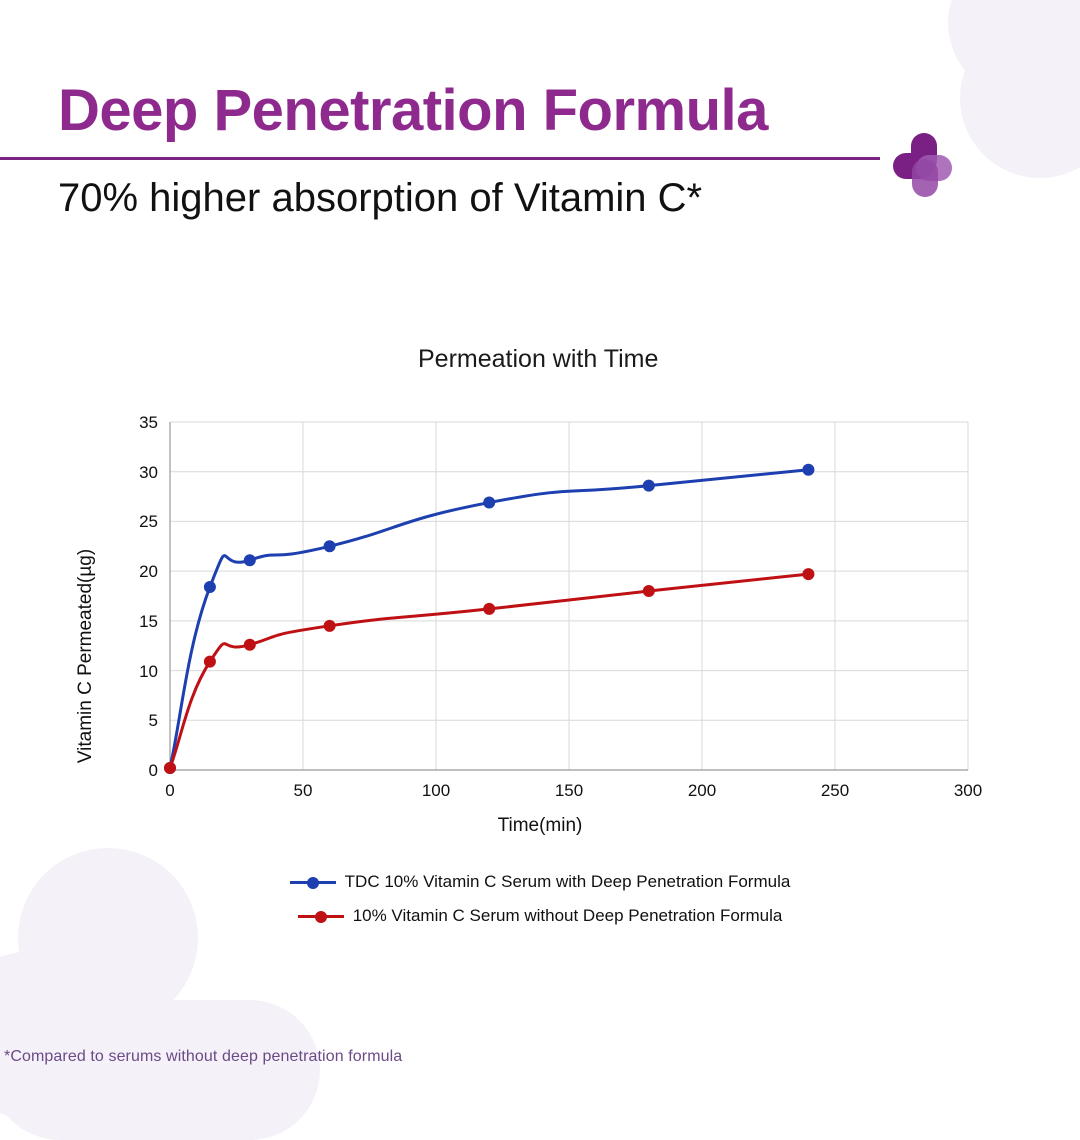 The image size is (1080, 1140). I want to click on cross-plus-icon, so click(924, 169).